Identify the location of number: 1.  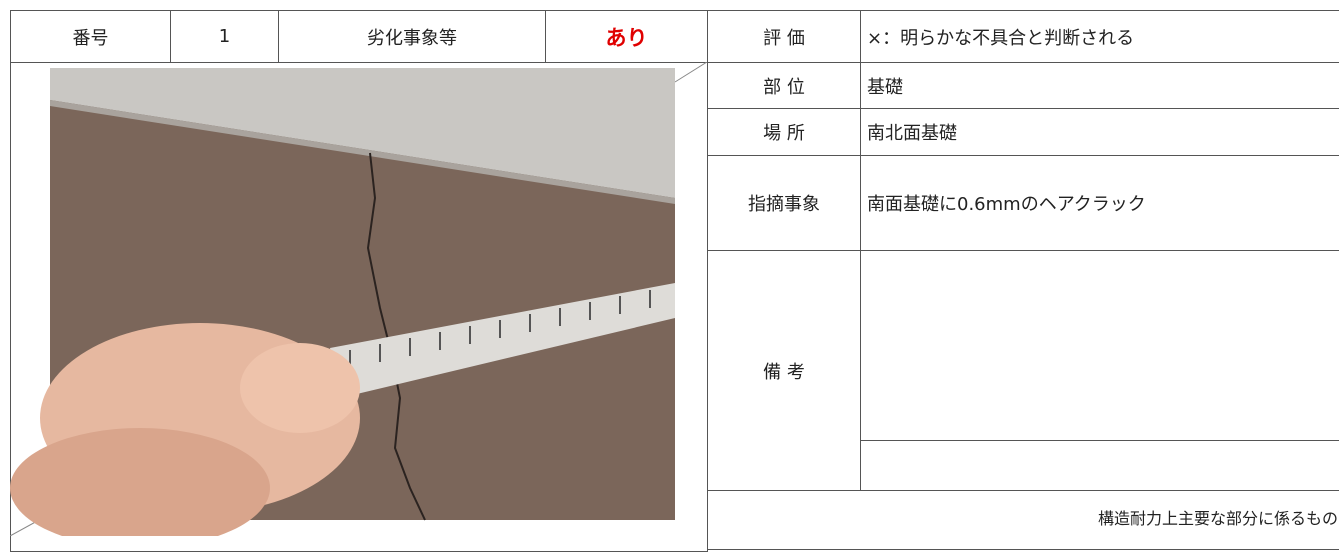
(224, 36).